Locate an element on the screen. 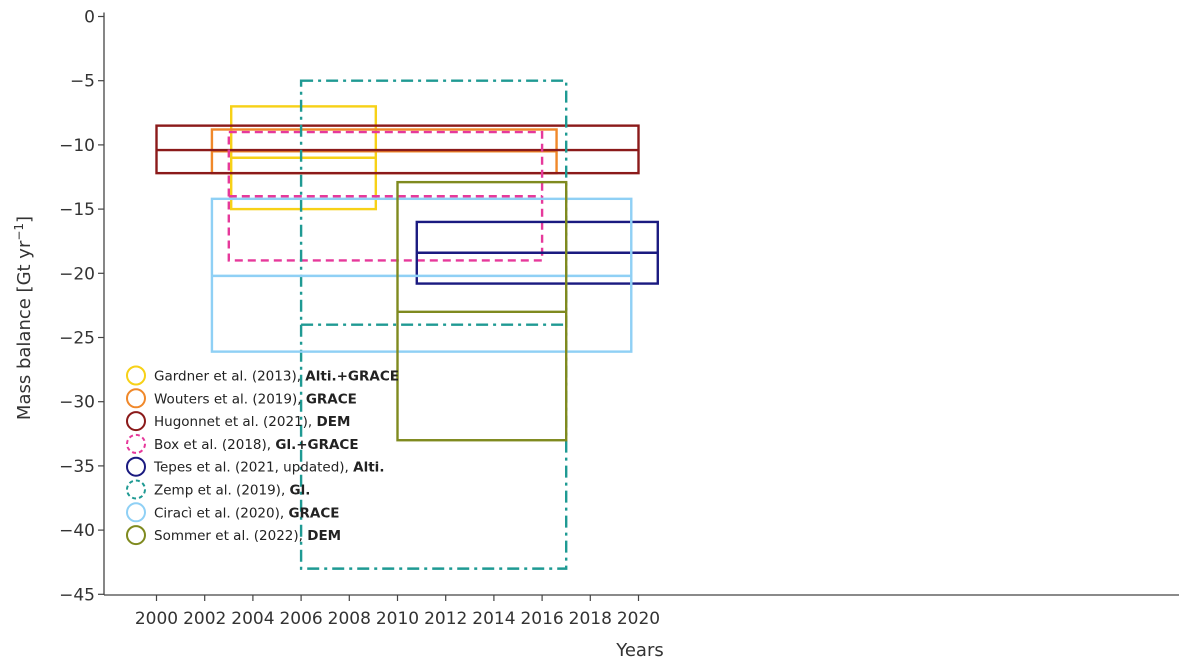 The image size is (1179, 663). y-tick-label: −25 is located at coordinates (77, 339).